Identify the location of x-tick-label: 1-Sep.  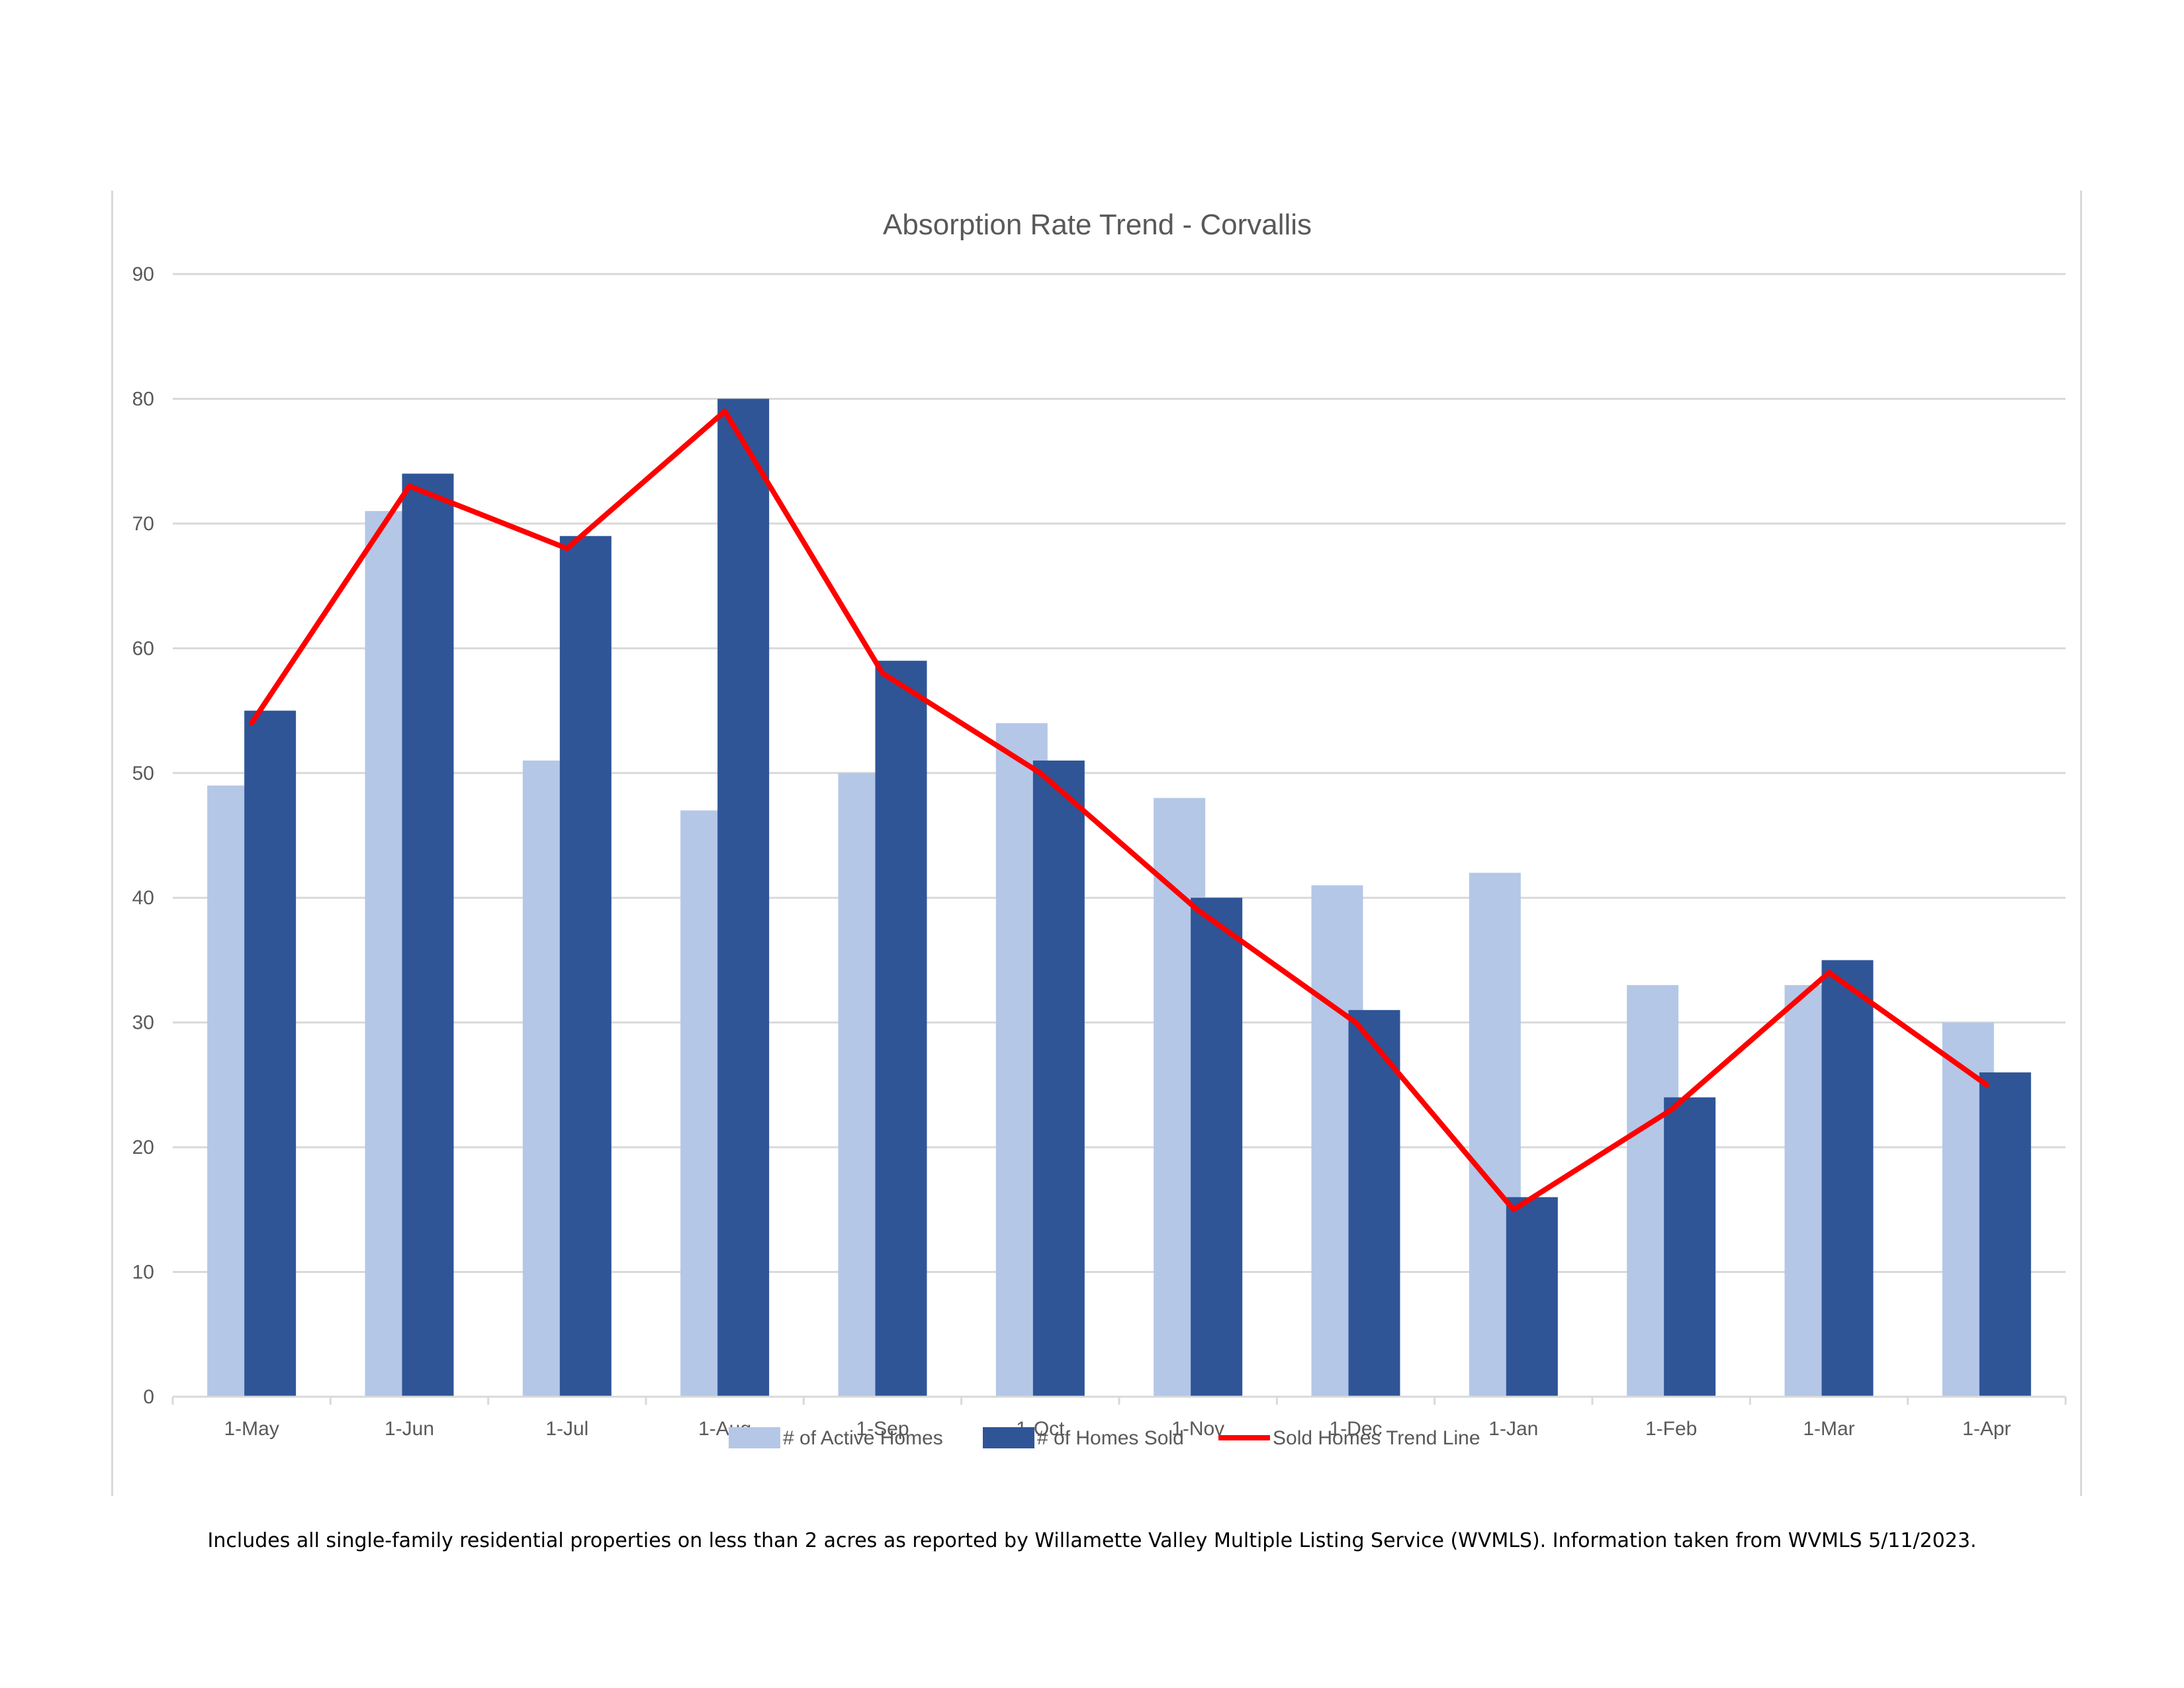
(883, 1429).